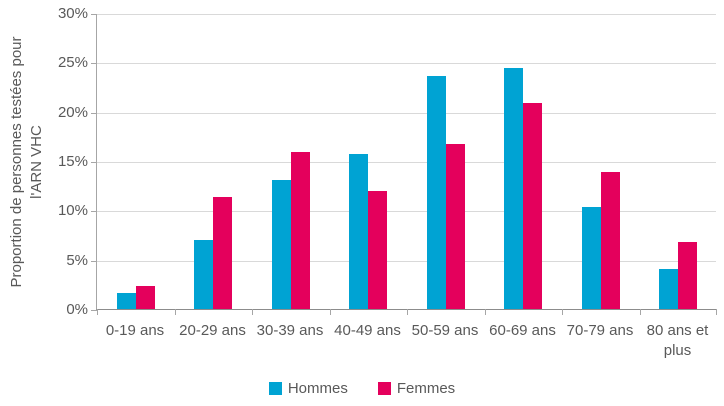  What do you see at coordinates (72, 63) in the screenshot?
I see `y-tick-label-25%: 25%` at bounding box center [72, 63].